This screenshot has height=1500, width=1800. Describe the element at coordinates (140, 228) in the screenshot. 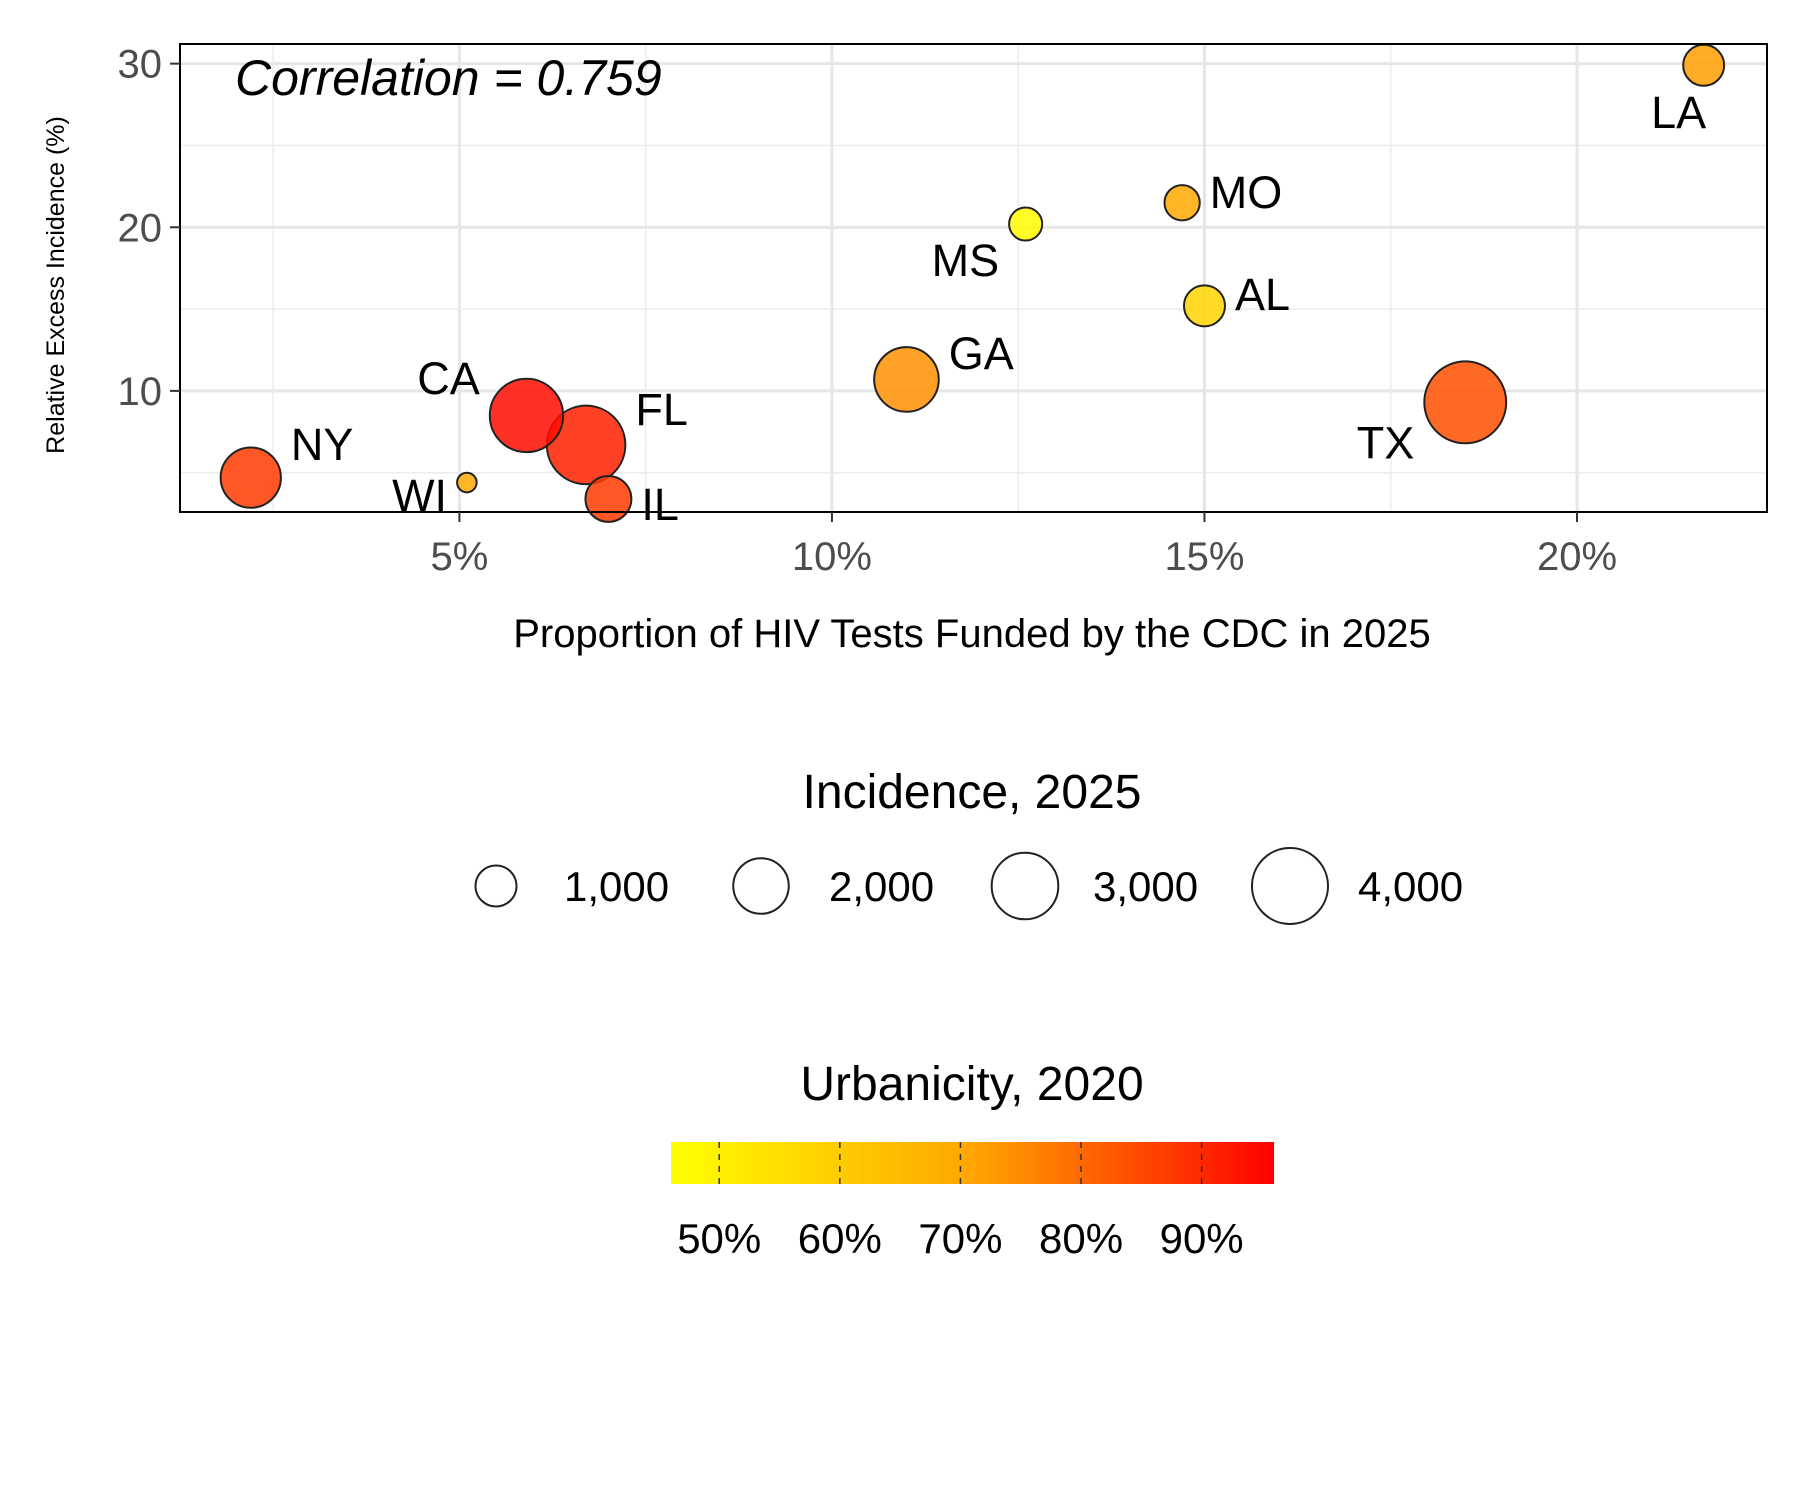

I see `y-tick-label: 20` at that location.